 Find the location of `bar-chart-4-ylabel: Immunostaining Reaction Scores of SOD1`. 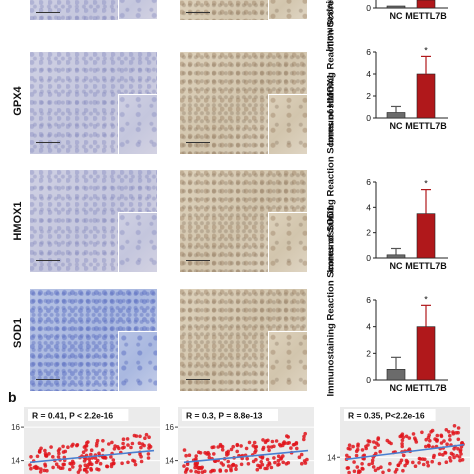

bar-chart-4-ylabel: Immunostaining Reaction Scores of SOD1 is located at coordinates (331, 301).